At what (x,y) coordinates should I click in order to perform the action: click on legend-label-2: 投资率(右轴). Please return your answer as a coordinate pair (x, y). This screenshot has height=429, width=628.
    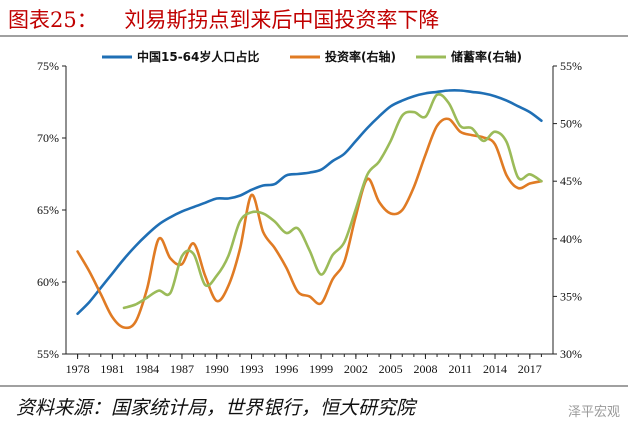
    Looking at the image, I should click on (360, 56).